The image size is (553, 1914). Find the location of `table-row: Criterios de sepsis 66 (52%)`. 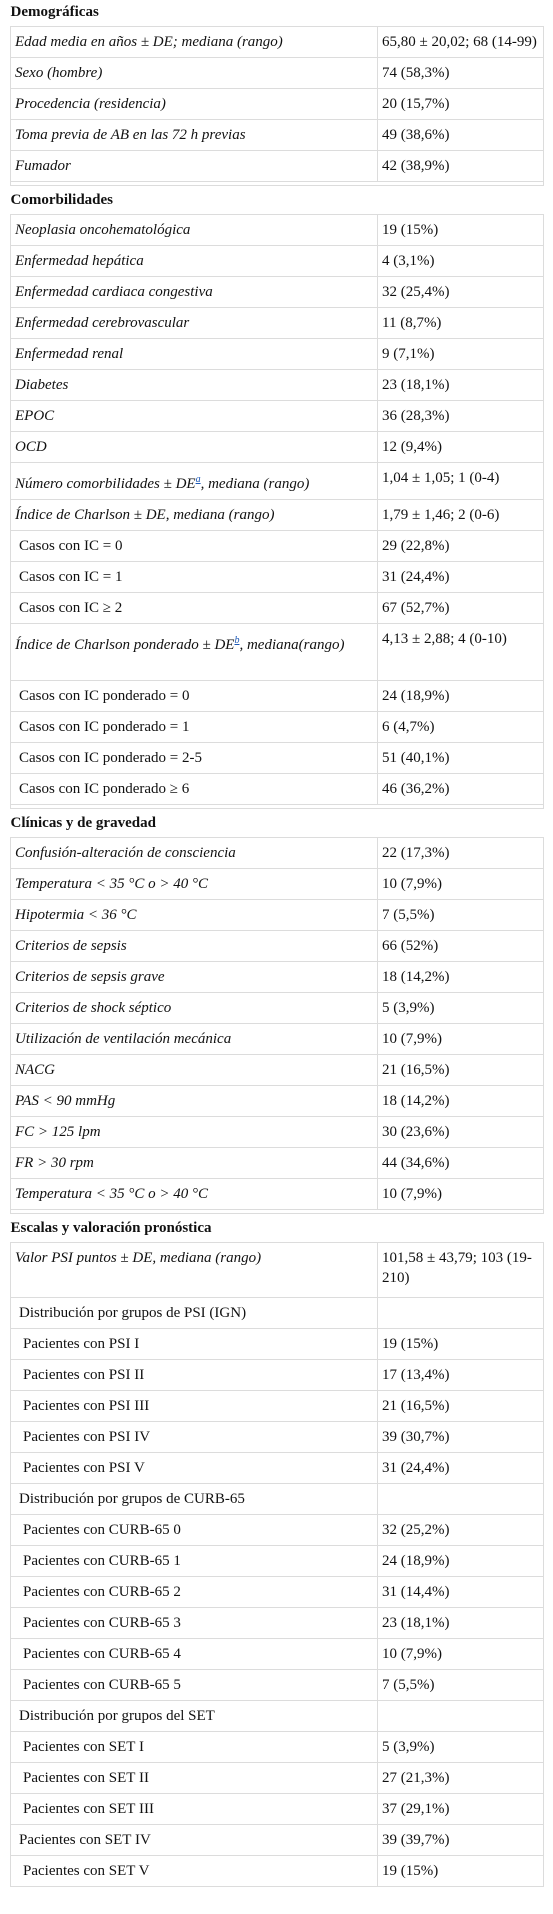

table-row: Criterios de sepsis 66 (52%) is located at coordinates (277, 946).